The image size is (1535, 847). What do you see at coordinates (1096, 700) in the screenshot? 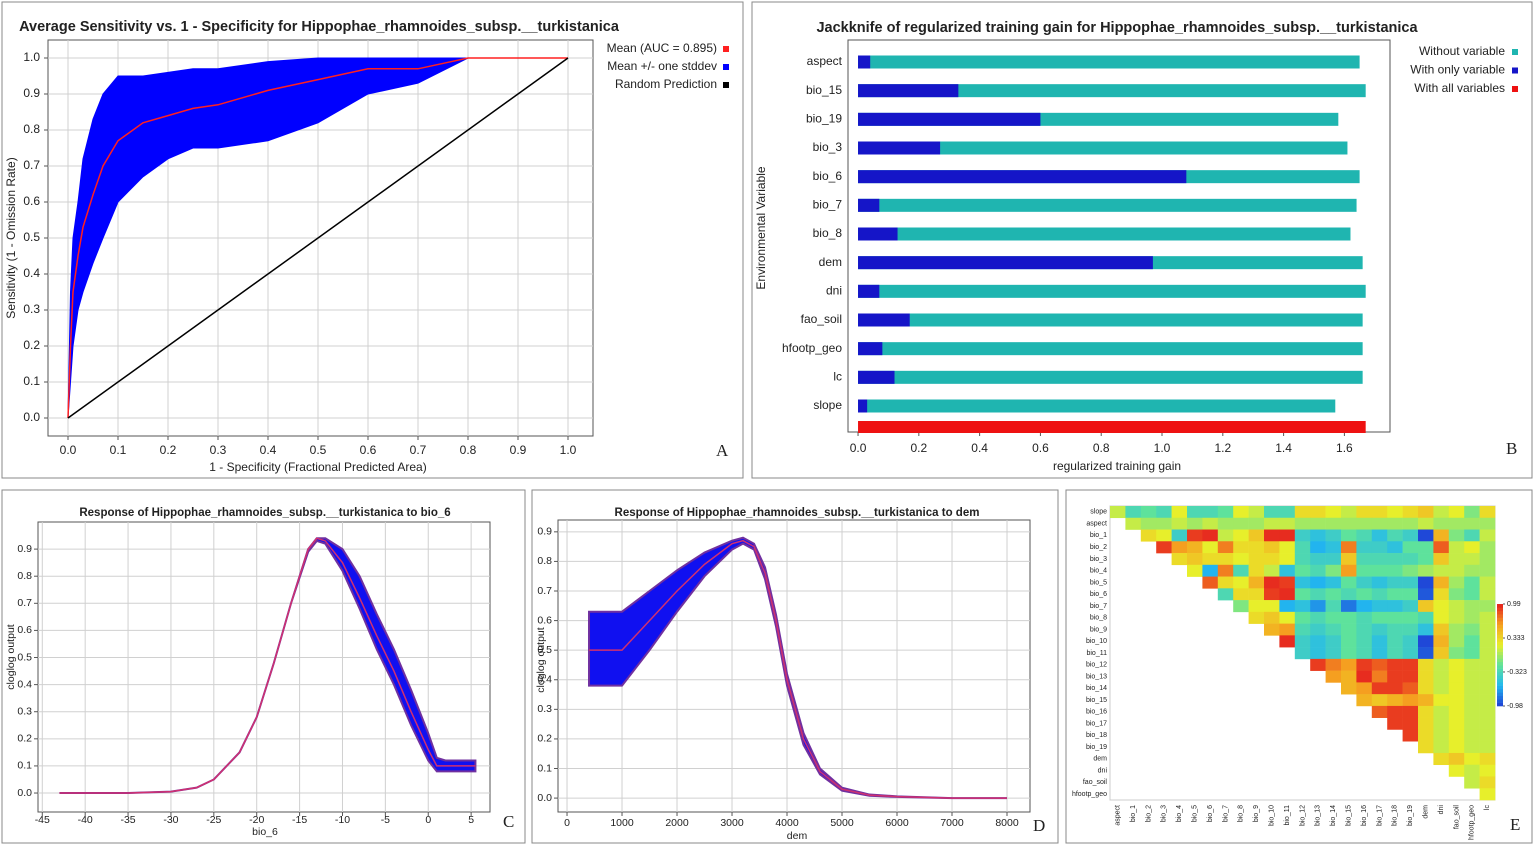
I see `row-label: bio_15` at bounding box center [1096, 700].